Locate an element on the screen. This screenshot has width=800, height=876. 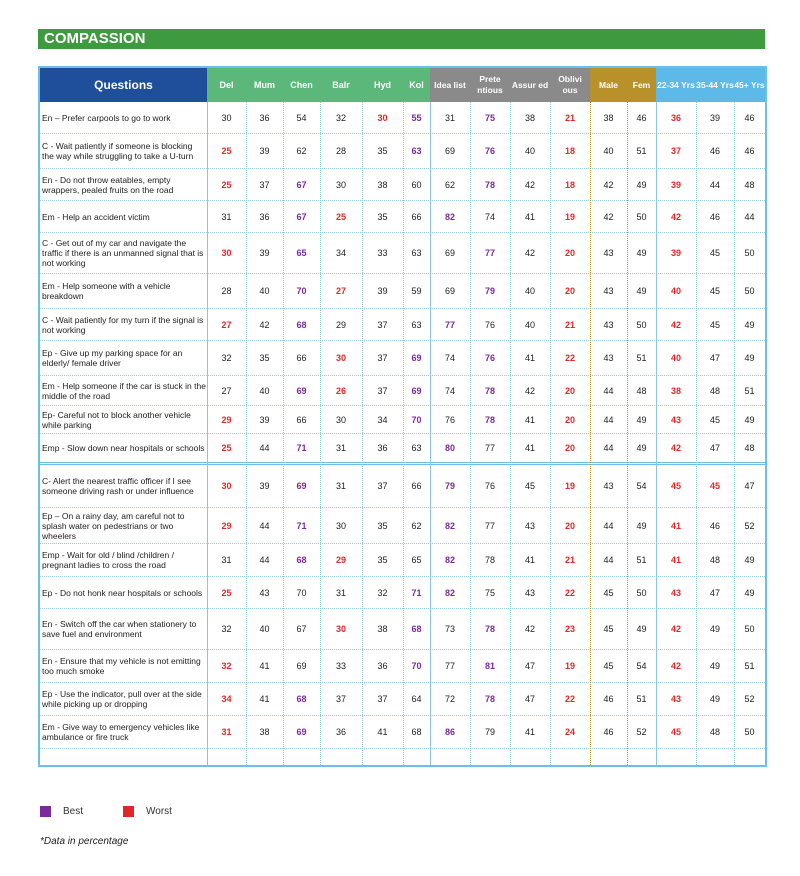
footnote: *Data in percentage is located at coordinates (84, 841).